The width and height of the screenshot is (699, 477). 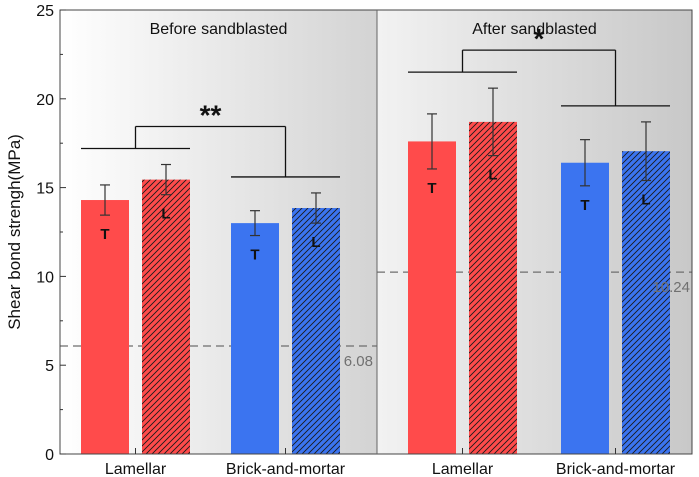 What do you see at coordinates (211, 115) in the screenshot?
I see `significance-label: **` at bounding box center [211, 115].